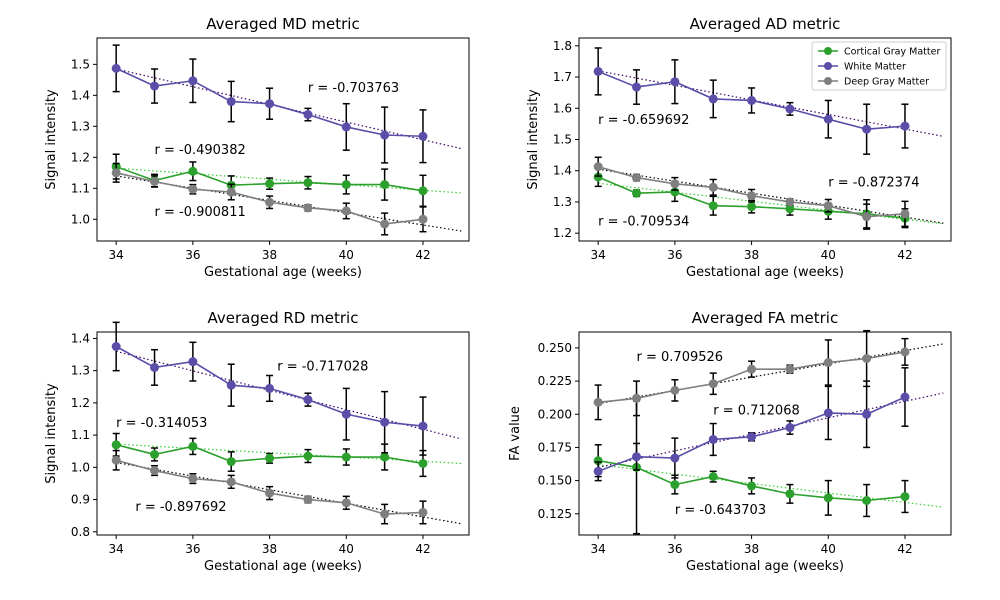  What do you see at coordinates (269, 549) in the screenshot?
I see `chart-2-x-tick-label: 38` at bounding box center [269, 549].